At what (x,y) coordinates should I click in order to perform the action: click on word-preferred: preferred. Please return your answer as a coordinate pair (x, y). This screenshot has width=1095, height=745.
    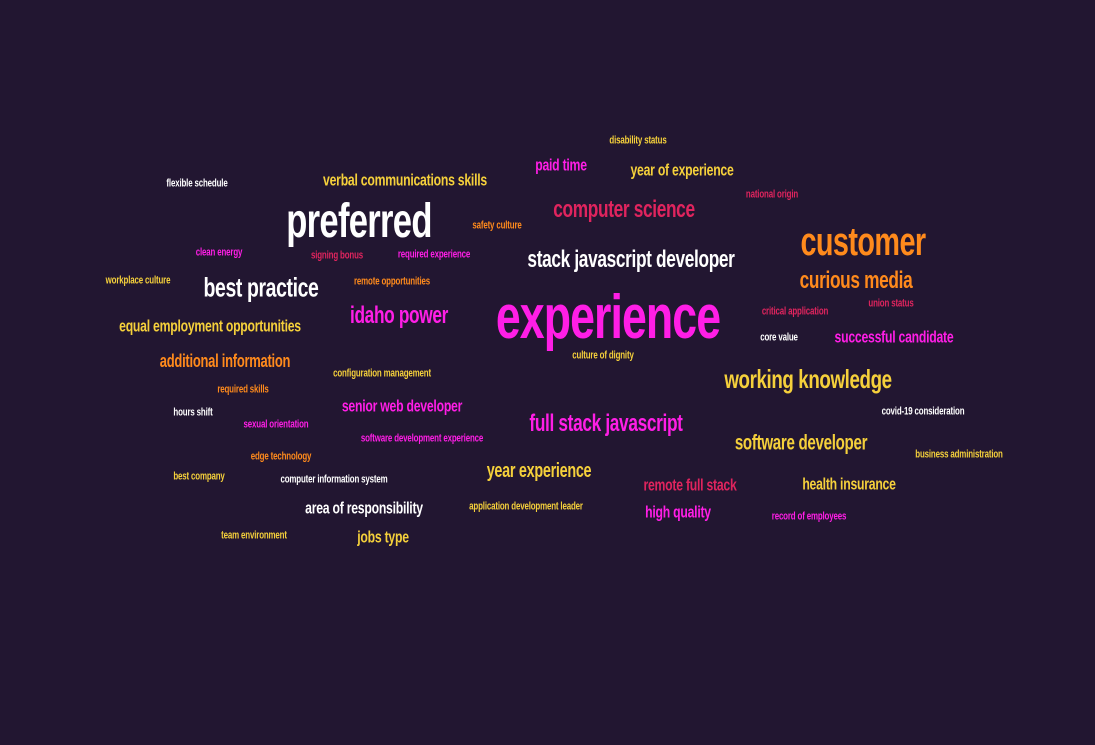
    Looking at the image, I should click on (359, 221).